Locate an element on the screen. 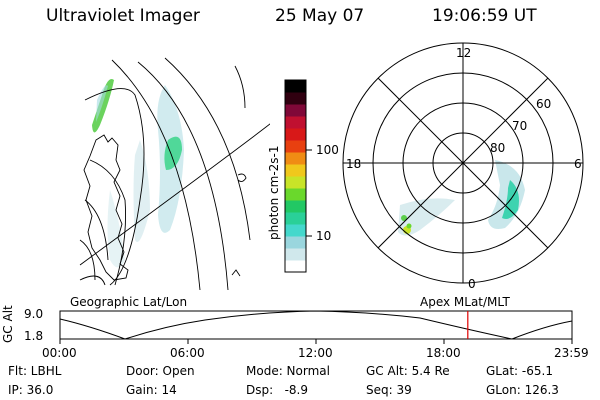 The image size is (600, 400). timeline-xtick-0: 00:00 is located at coordinates (59, 353).